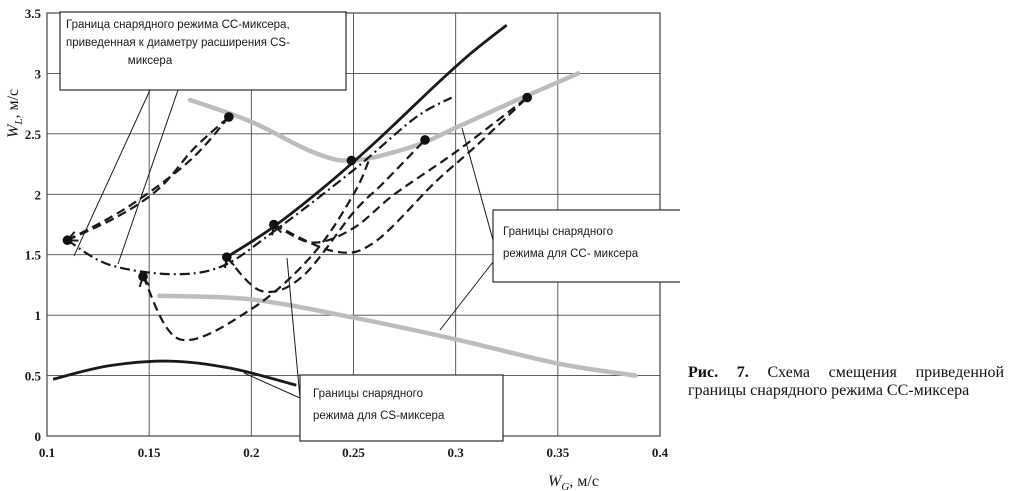 Image resolution: width=1010 pixels, height=491 pixels. What do you see at coordinates (174, 373) in the screenshot?
I see `series-line-thick-solid` at bounding box center [174, 373].